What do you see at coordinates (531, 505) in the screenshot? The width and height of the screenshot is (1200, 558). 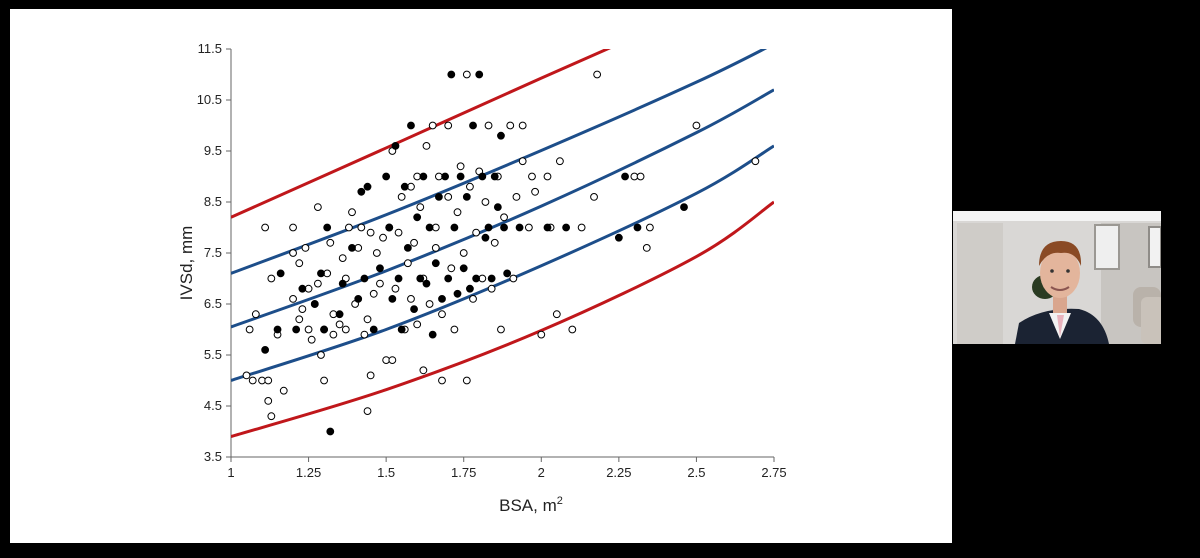 I see `x-axis-title: BSA, m2` at bounding box center [531, 505].